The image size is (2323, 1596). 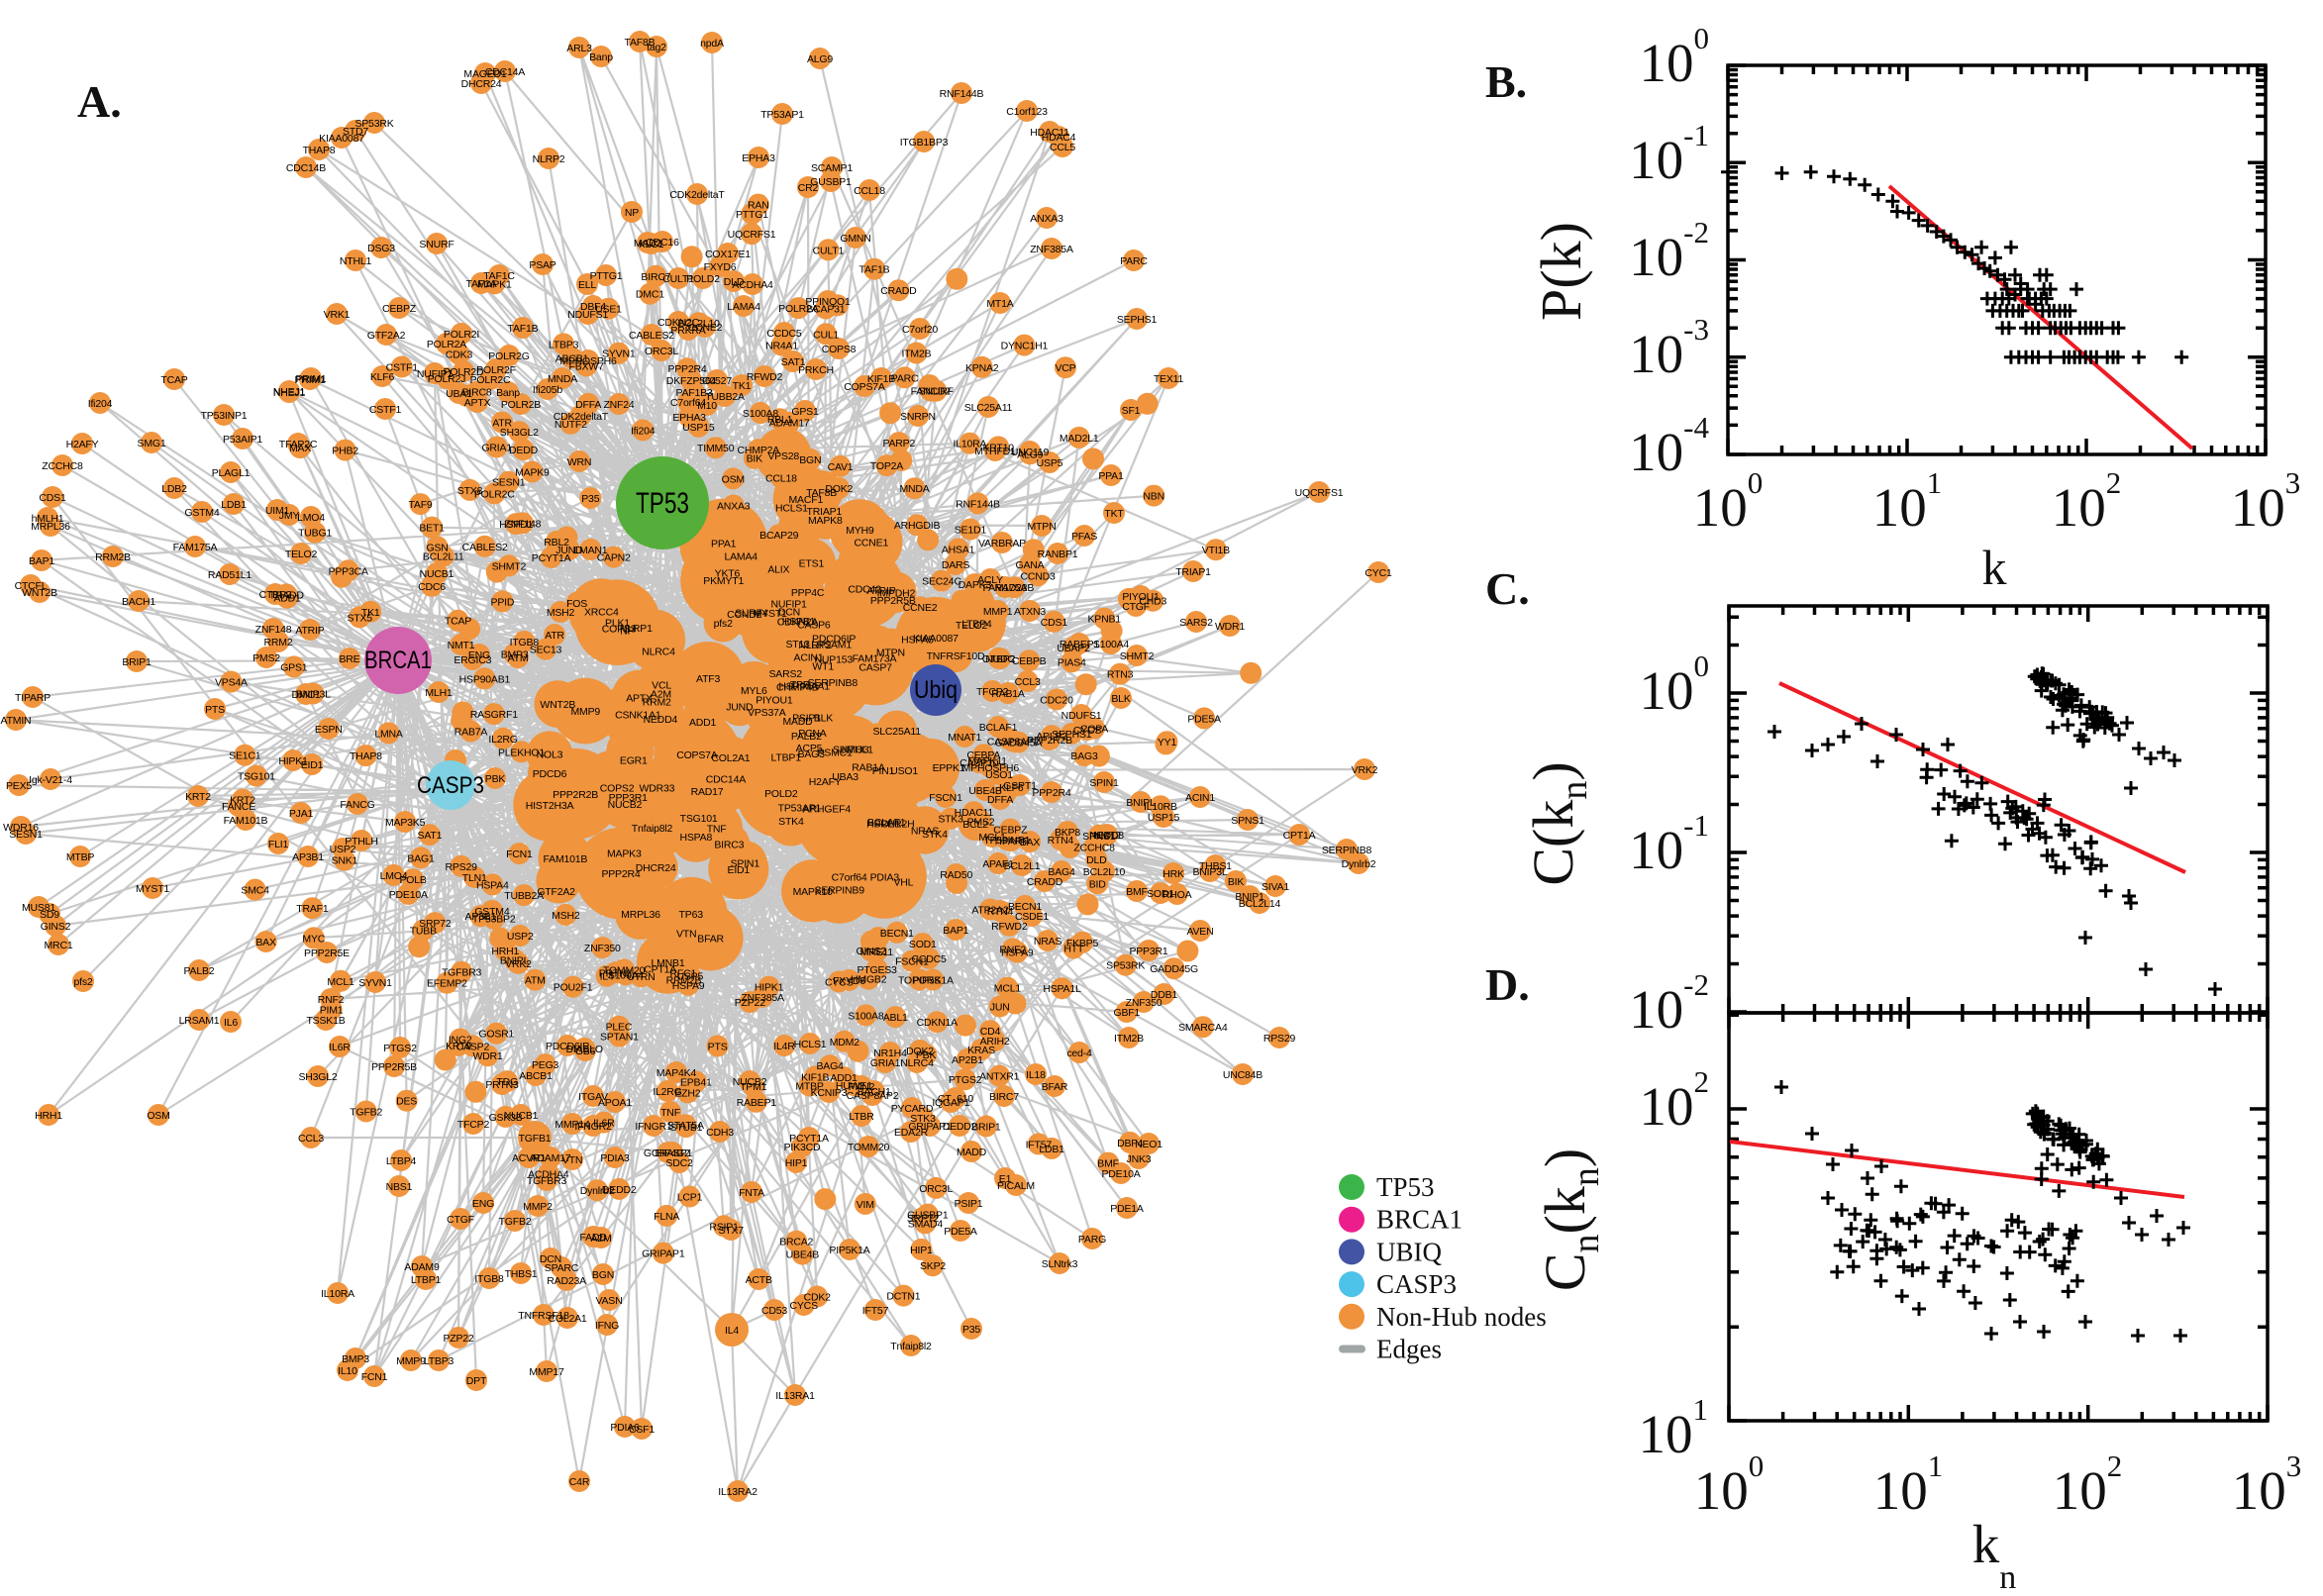 I want to click on svg-text: ARHGDIB, so click(x=917, y=526).